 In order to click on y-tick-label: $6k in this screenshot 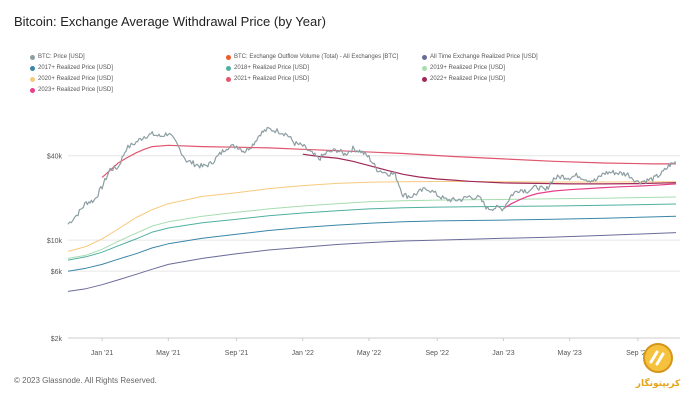, I will do `click(57, 272)`.